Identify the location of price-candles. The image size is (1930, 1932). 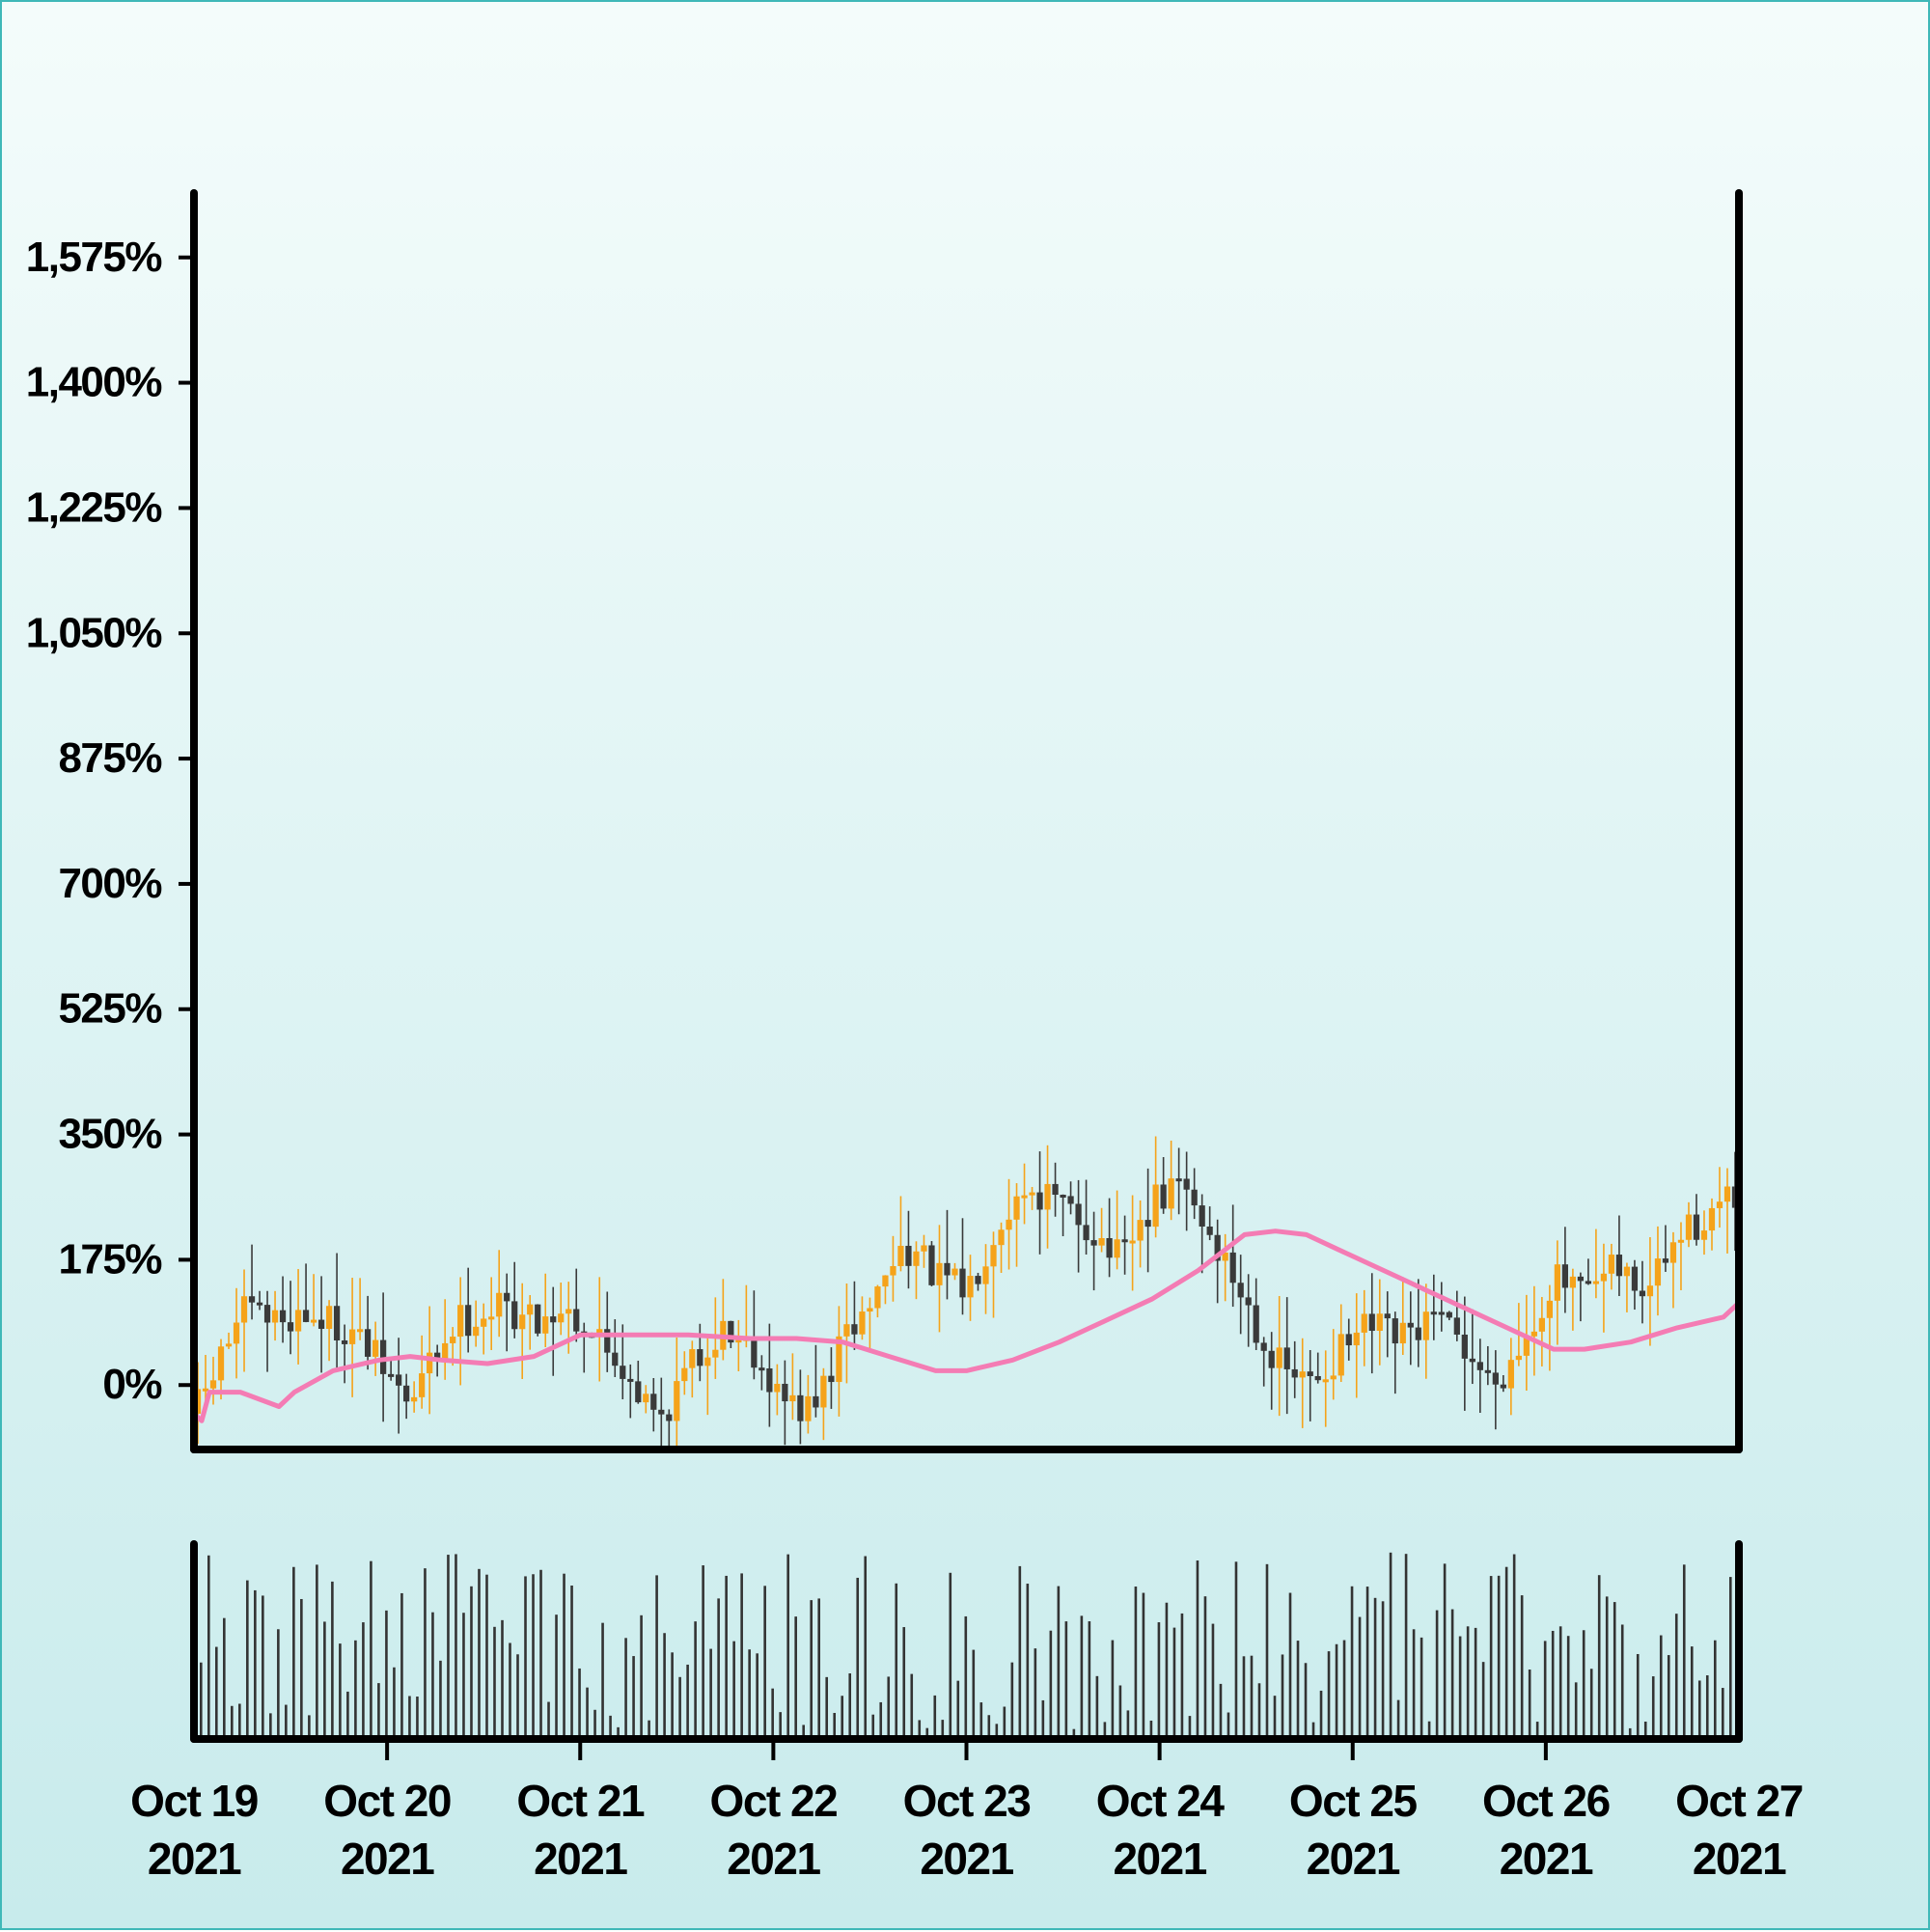
(966, 1291).